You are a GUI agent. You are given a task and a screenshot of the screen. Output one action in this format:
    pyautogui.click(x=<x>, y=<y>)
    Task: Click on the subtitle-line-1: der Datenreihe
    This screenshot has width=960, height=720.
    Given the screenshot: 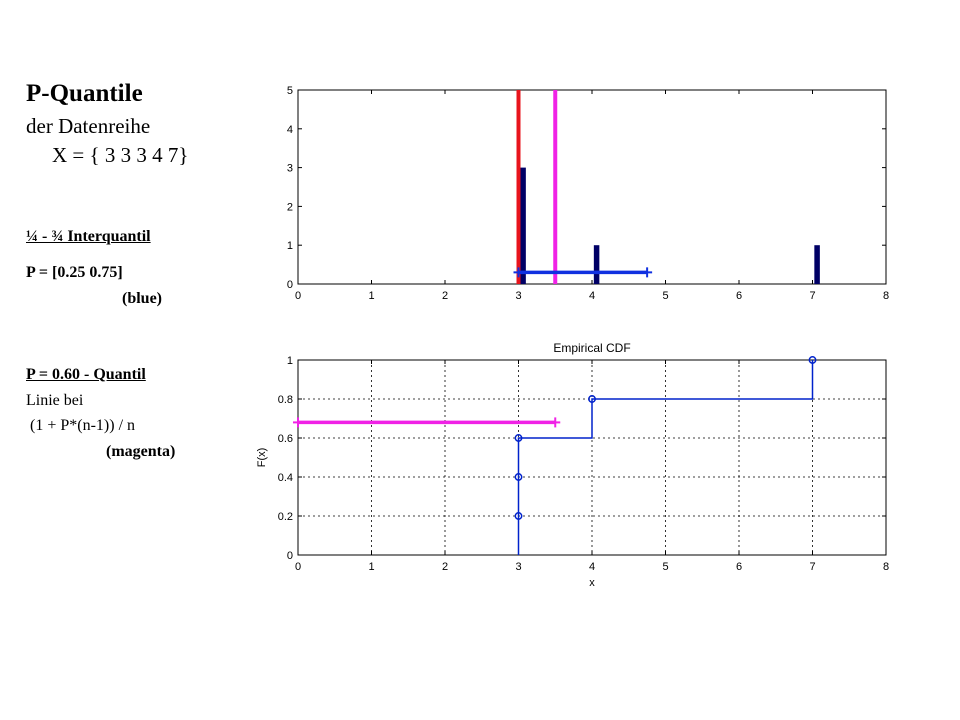 What is the action you would take?
    pyautogui.click(x=88, y=126)
    